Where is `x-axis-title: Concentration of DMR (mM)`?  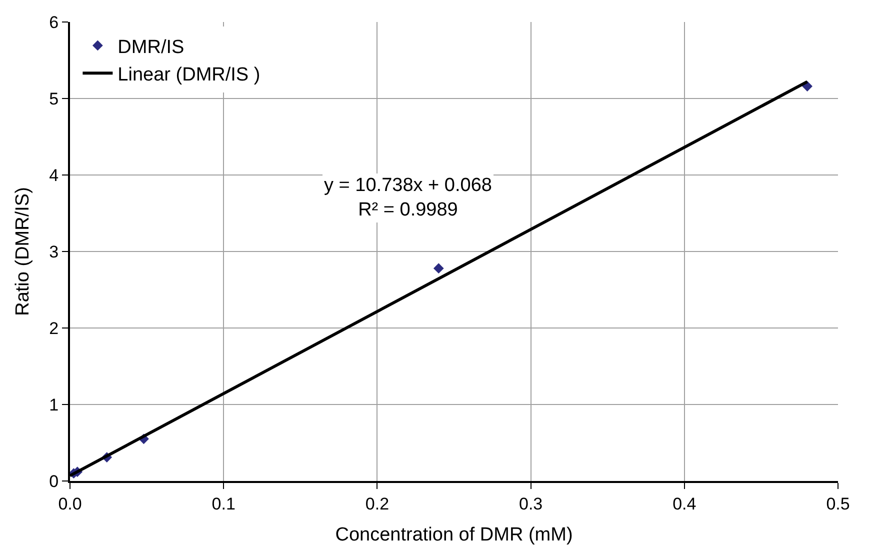 x-axis-title: Concentration of DMR (mM) is located at coordinates (454, 535).